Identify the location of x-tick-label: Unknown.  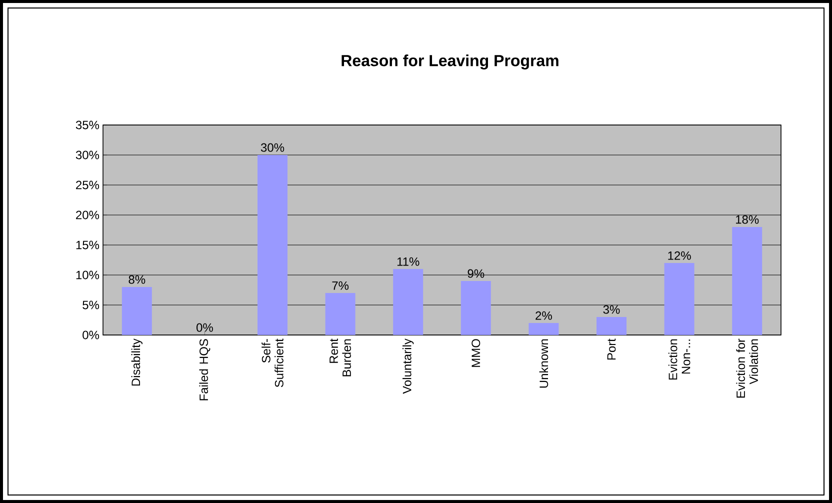
(543, 363).